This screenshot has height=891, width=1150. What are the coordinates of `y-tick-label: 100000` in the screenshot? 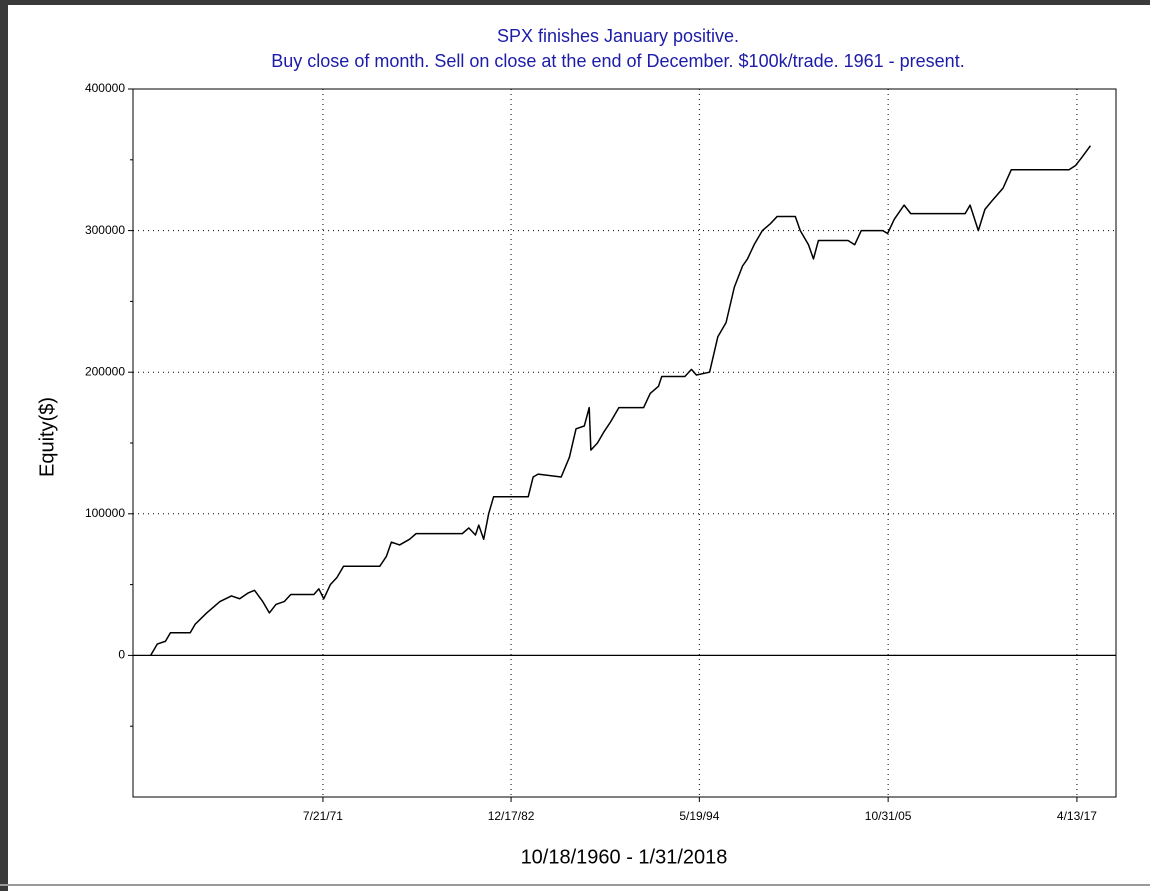 It's located at (105, 513).